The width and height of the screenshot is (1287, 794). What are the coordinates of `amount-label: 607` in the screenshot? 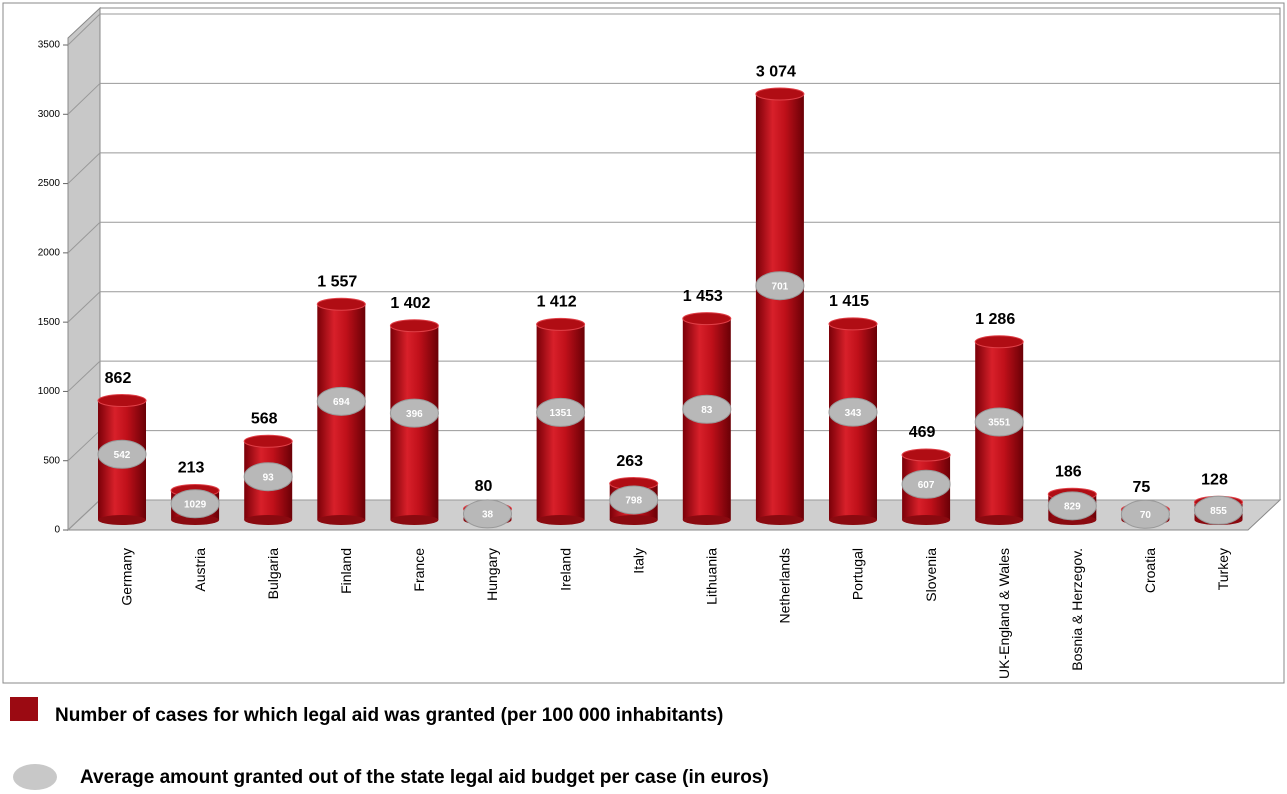 It's located at (926, 485).